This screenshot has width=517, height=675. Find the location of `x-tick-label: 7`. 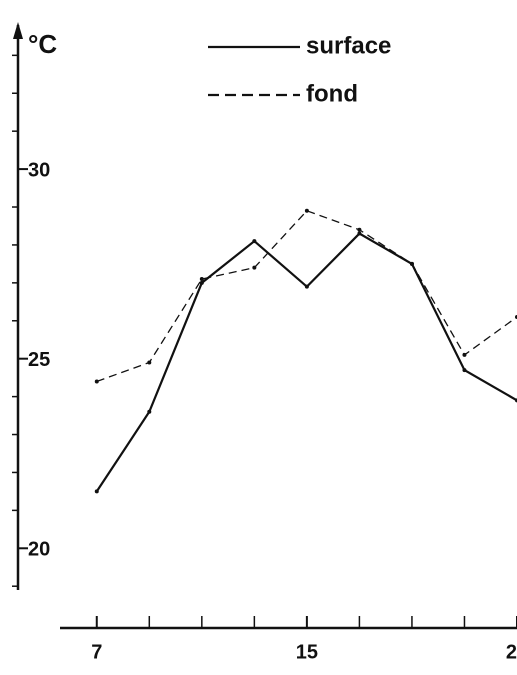

x-tick-label: 7 is located at coordinates (96, 652).